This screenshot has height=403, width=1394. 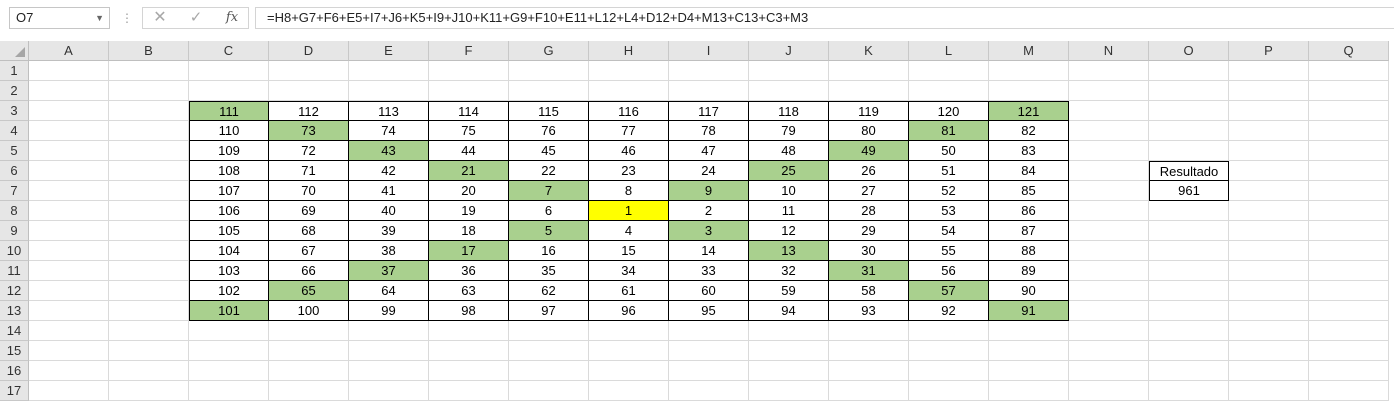 What do you see at coordinates (14, 111) in the screenshot?
I see `row-header-3: 3` at bounding box center [14, 111].